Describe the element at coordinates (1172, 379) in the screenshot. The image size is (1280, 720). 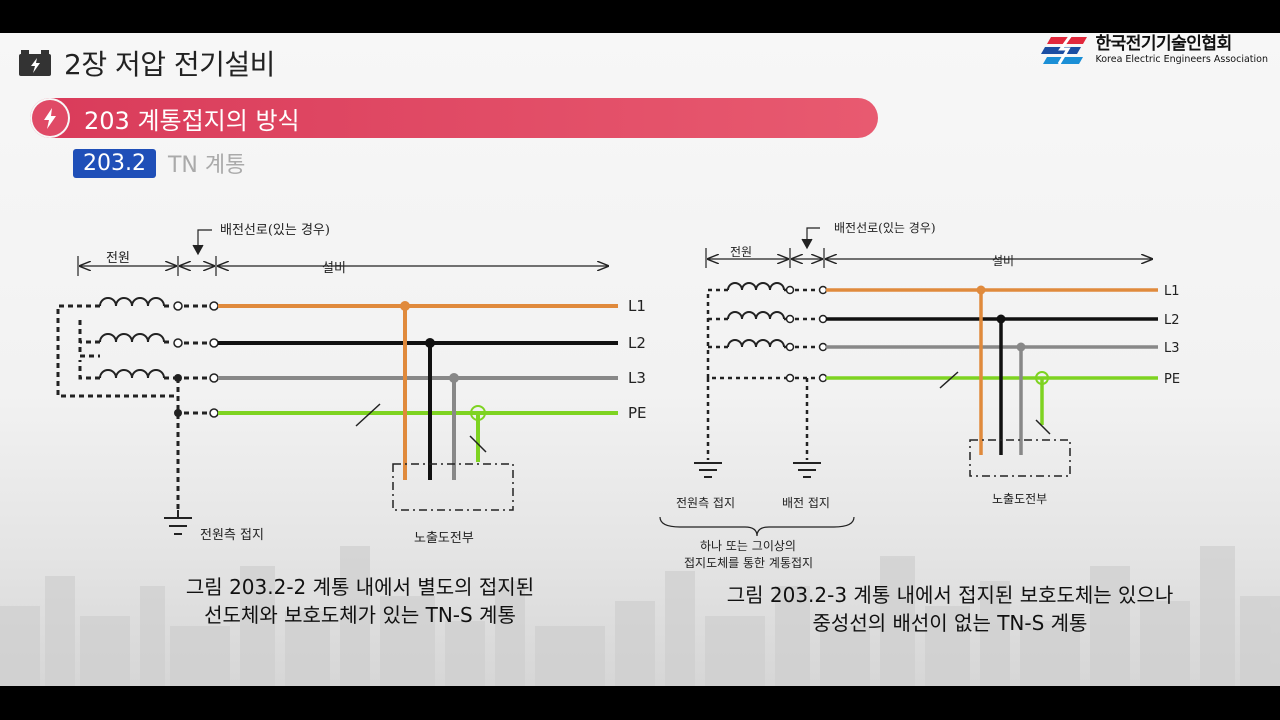
I see `right-pe-label: PE` at that location.